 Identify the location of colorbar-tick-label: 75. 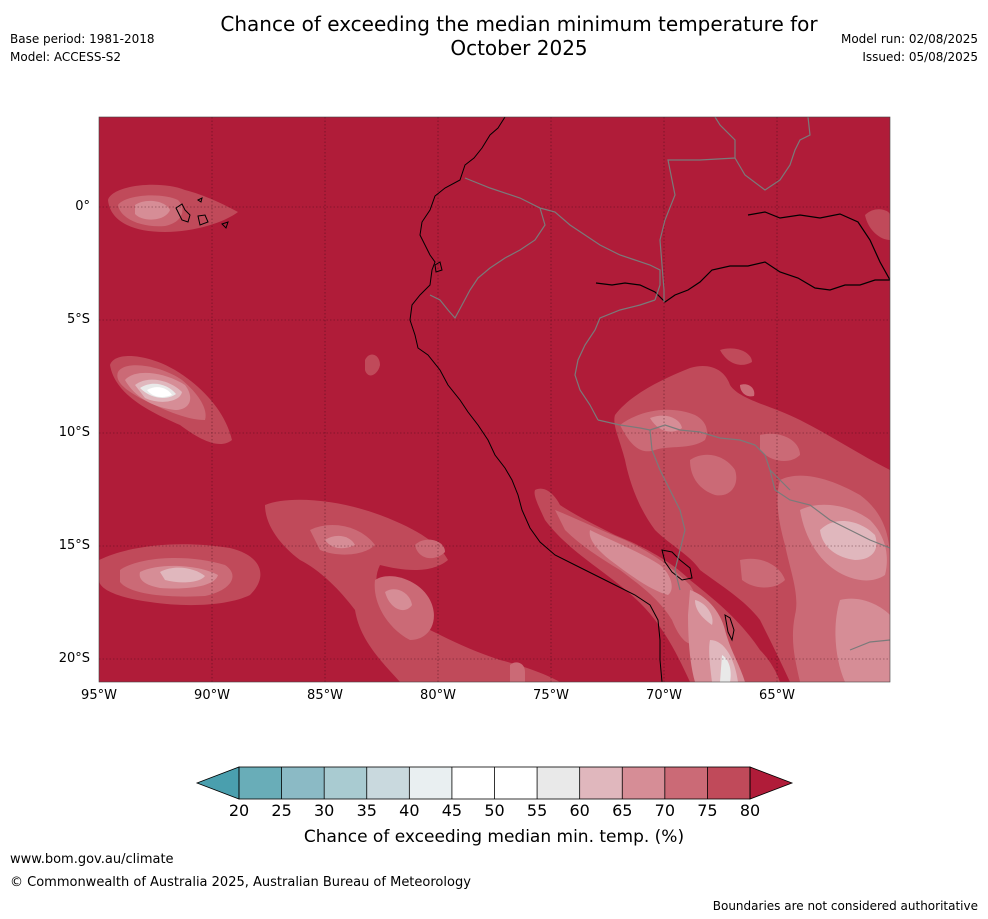
(707, 810).